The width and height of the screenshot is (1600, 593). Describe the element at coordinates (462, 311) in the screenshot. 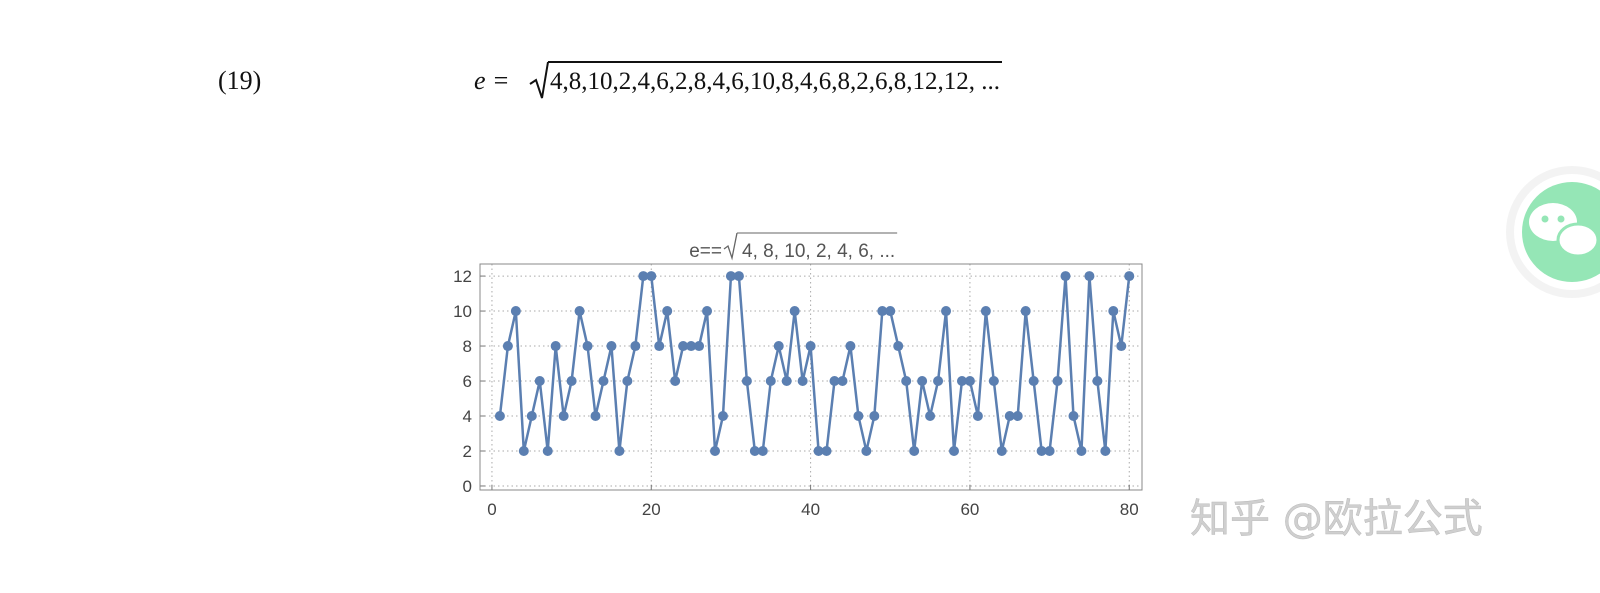

I see `y-tick-label: 10` at that location.